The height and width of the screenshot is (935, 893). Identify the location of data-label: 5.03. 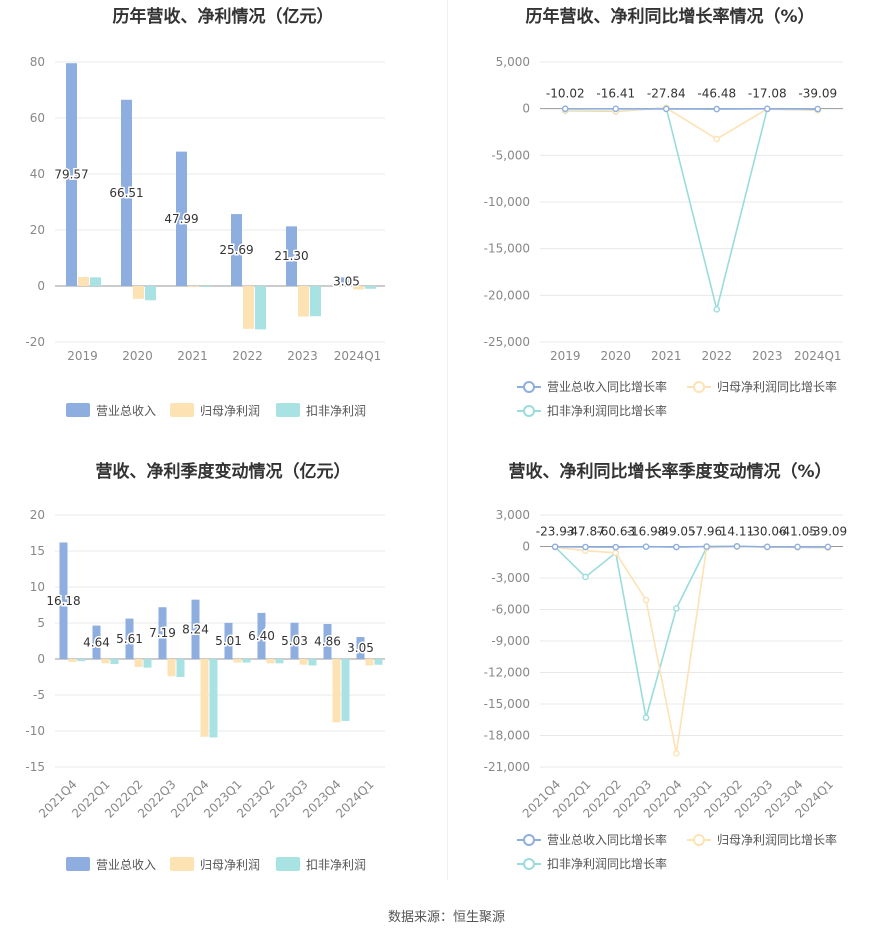
(294, 641).